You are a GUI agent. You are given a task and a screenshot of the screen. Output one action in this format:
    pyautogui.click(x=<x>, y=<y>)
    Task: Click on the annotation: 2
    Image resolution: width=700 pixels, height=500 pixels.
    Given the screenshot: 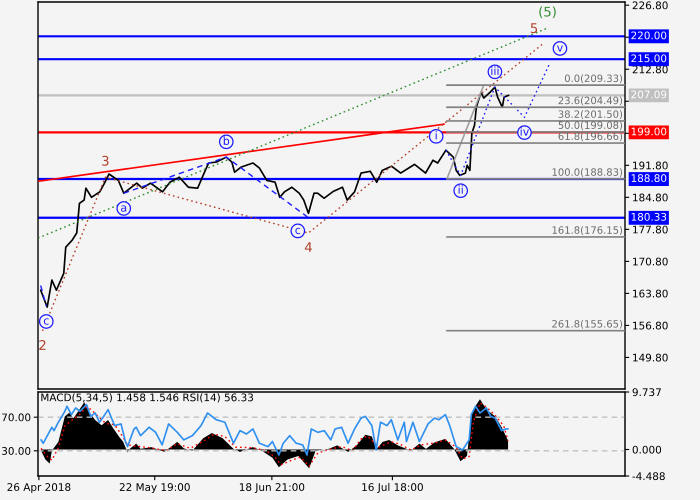 What is the action you would take?
    pyautogui.click(x=42, y=345)
    